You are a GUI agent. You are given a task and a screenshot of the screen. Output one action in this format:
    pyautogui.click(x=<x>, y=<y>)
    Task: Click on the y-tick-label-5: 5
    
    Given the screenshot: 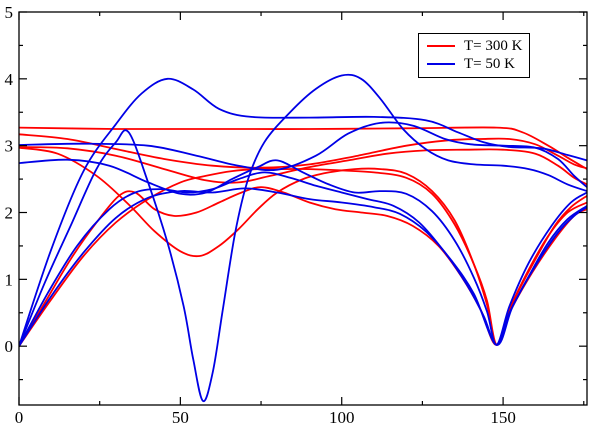 What is the action you would take?
    pyautogui.click(x=9, y=12)
    